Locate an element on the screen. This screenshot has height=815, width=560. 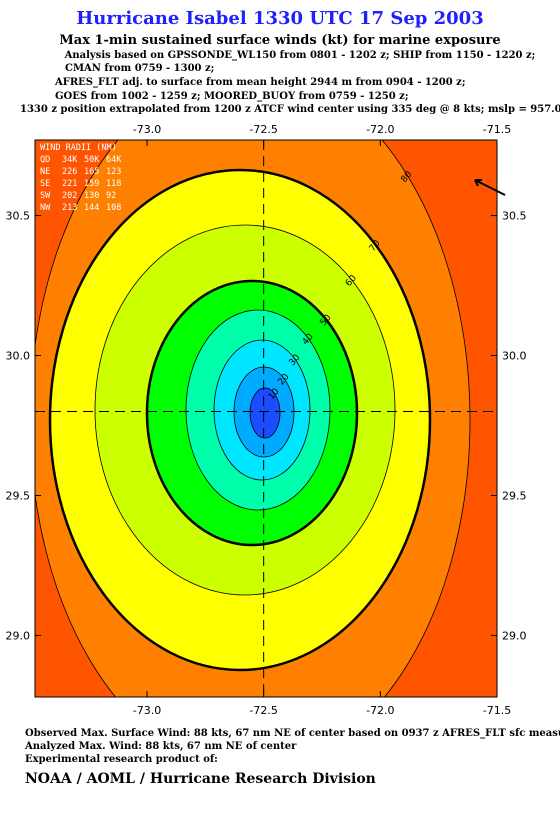
chart-title: Hurricane Isabel 1330 UTC 17 Sep 2003 is located at coordinates (279, 18).